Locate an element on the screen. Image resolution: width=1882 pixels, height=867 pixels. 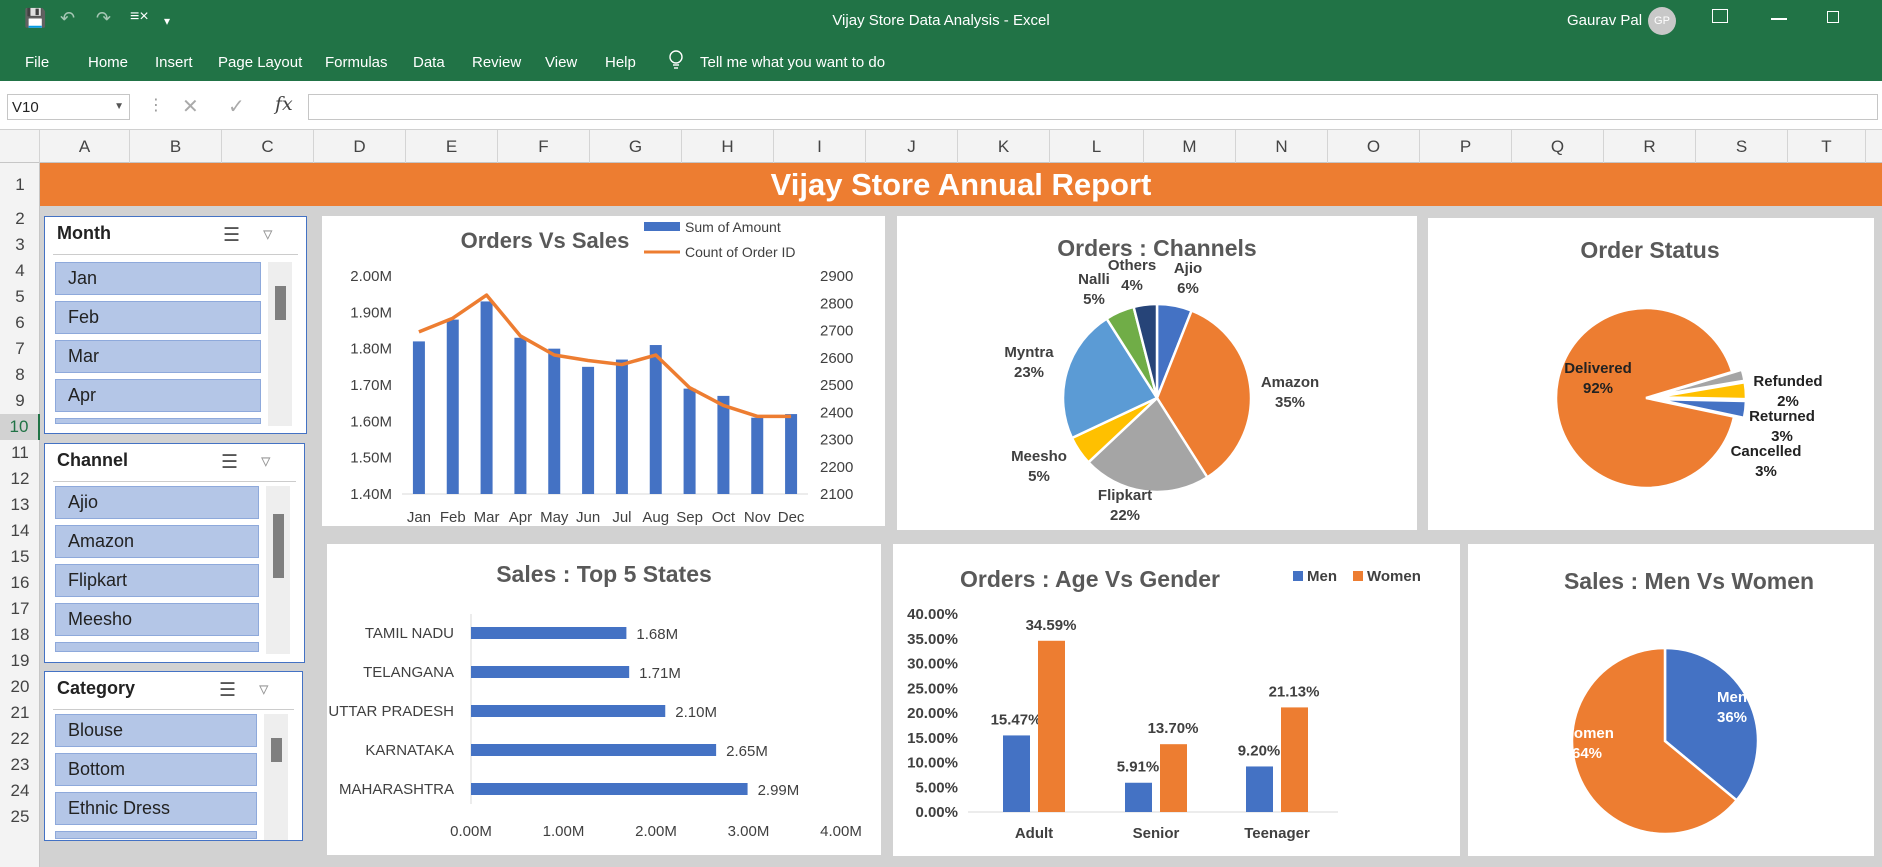
slicer-item: Feb is located at coordinates (158, 317).